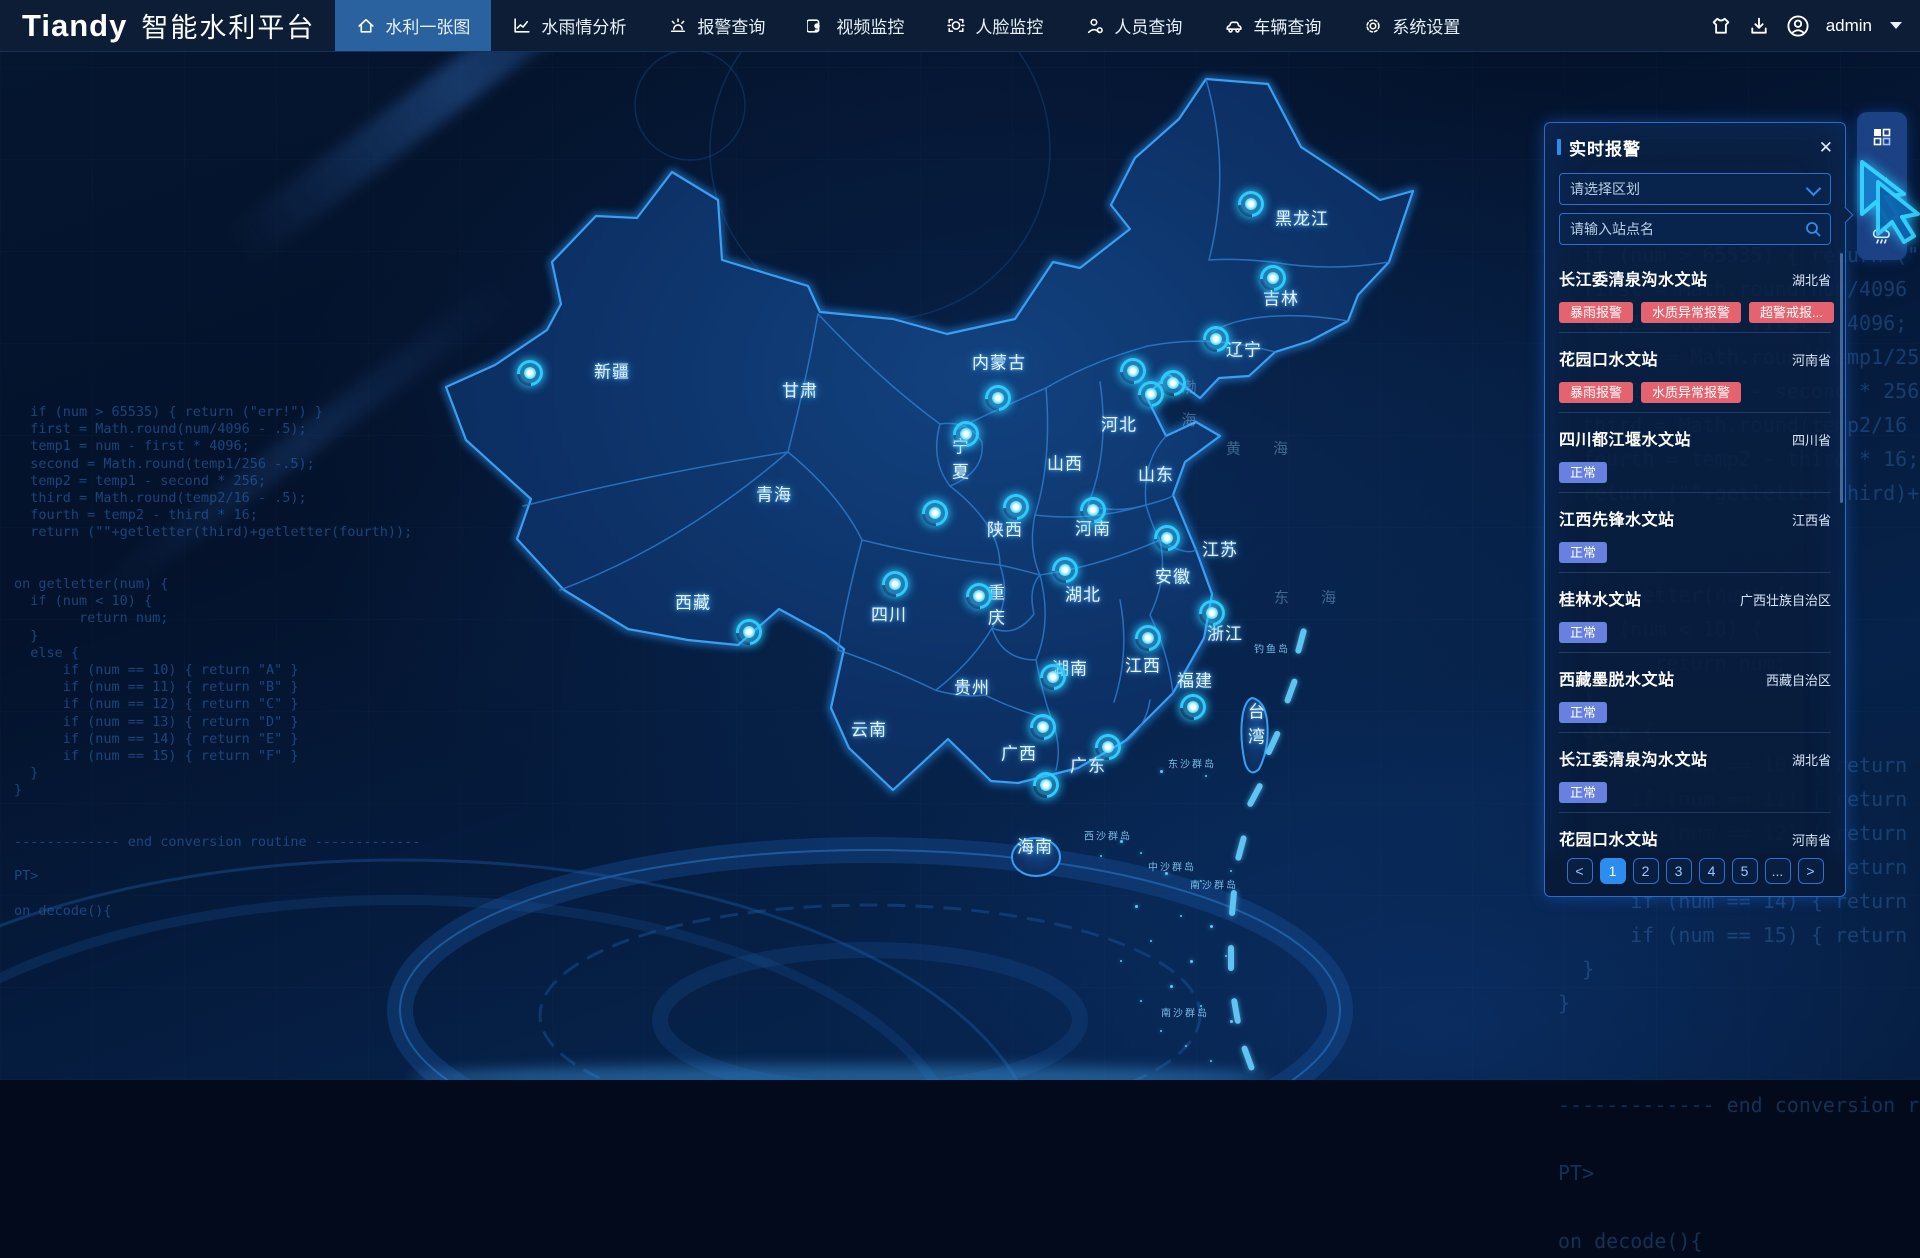 The image size is (1920, 1258). Describe the element at coordinates (1633, 760) in the screenshot. I see `station-name: 长江委清泉沟水文站` at that location.